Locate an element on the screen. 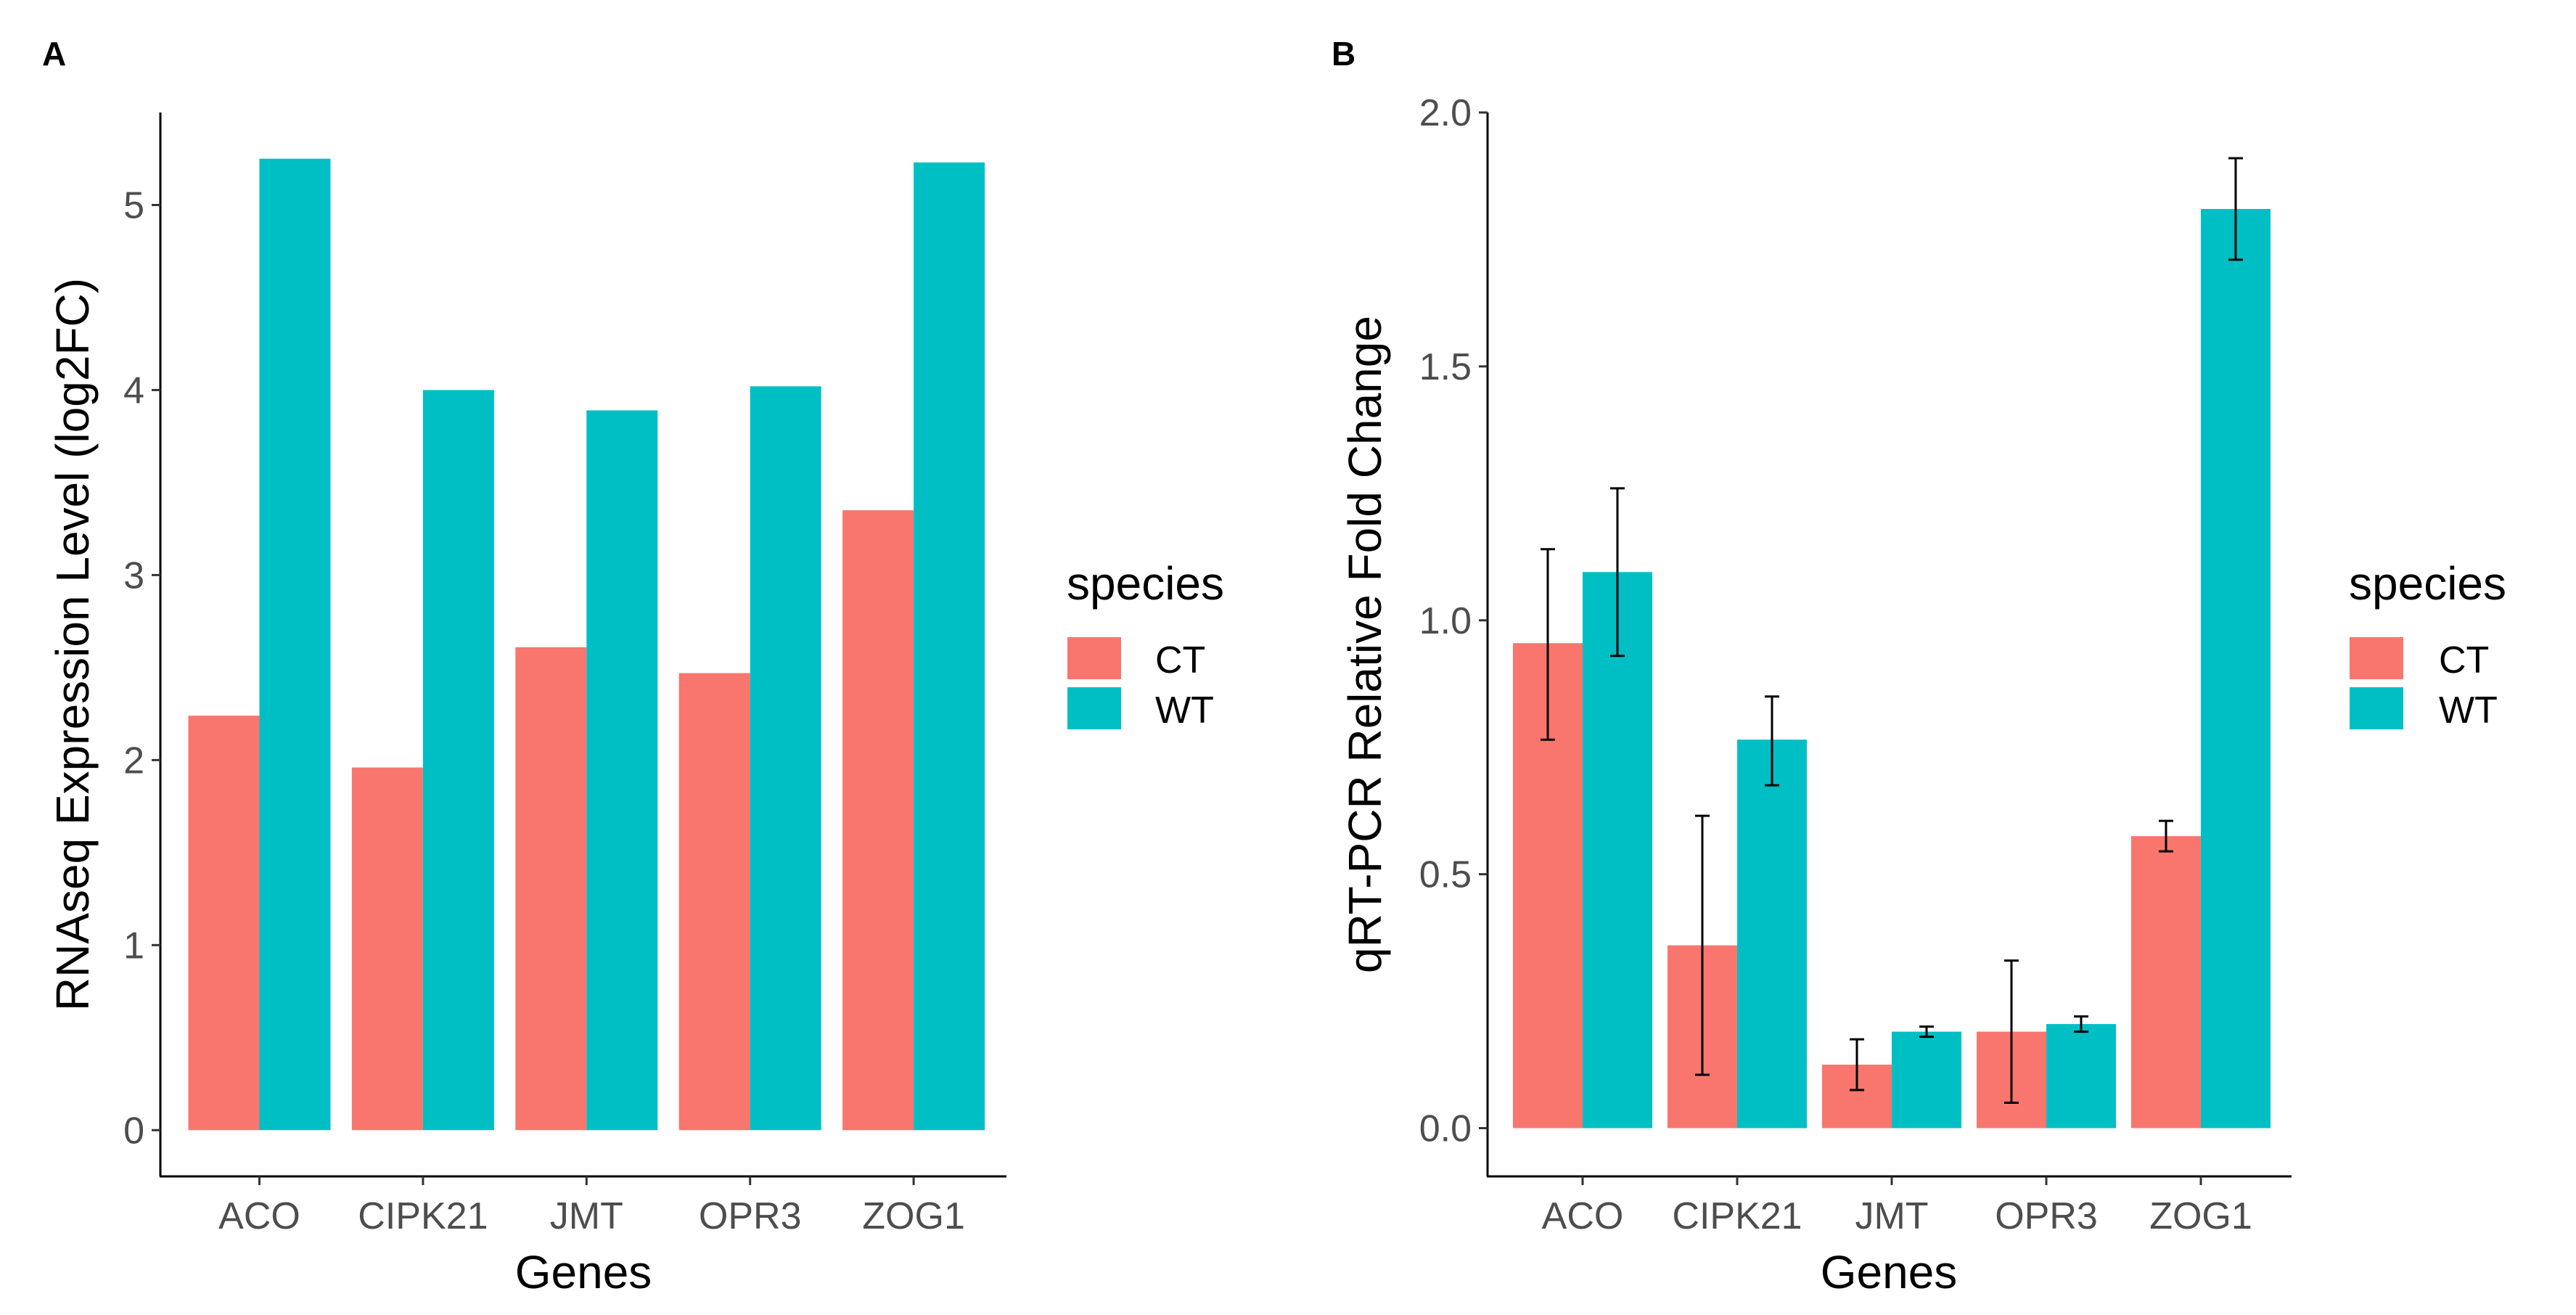 Image resolution: width=2576 pixels, height=1315 pixels. panel-a-x-tick-label-cipk21: CIPK21 is located at coordinates (423, 1216).